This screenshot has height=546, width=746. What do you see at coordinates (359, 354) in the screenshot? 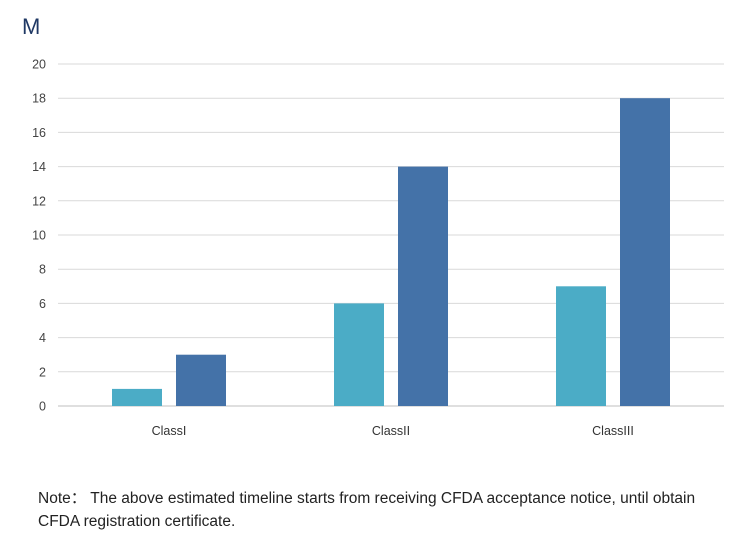
I see `bar-ClassII-series1` at bounding box center [359, 354].